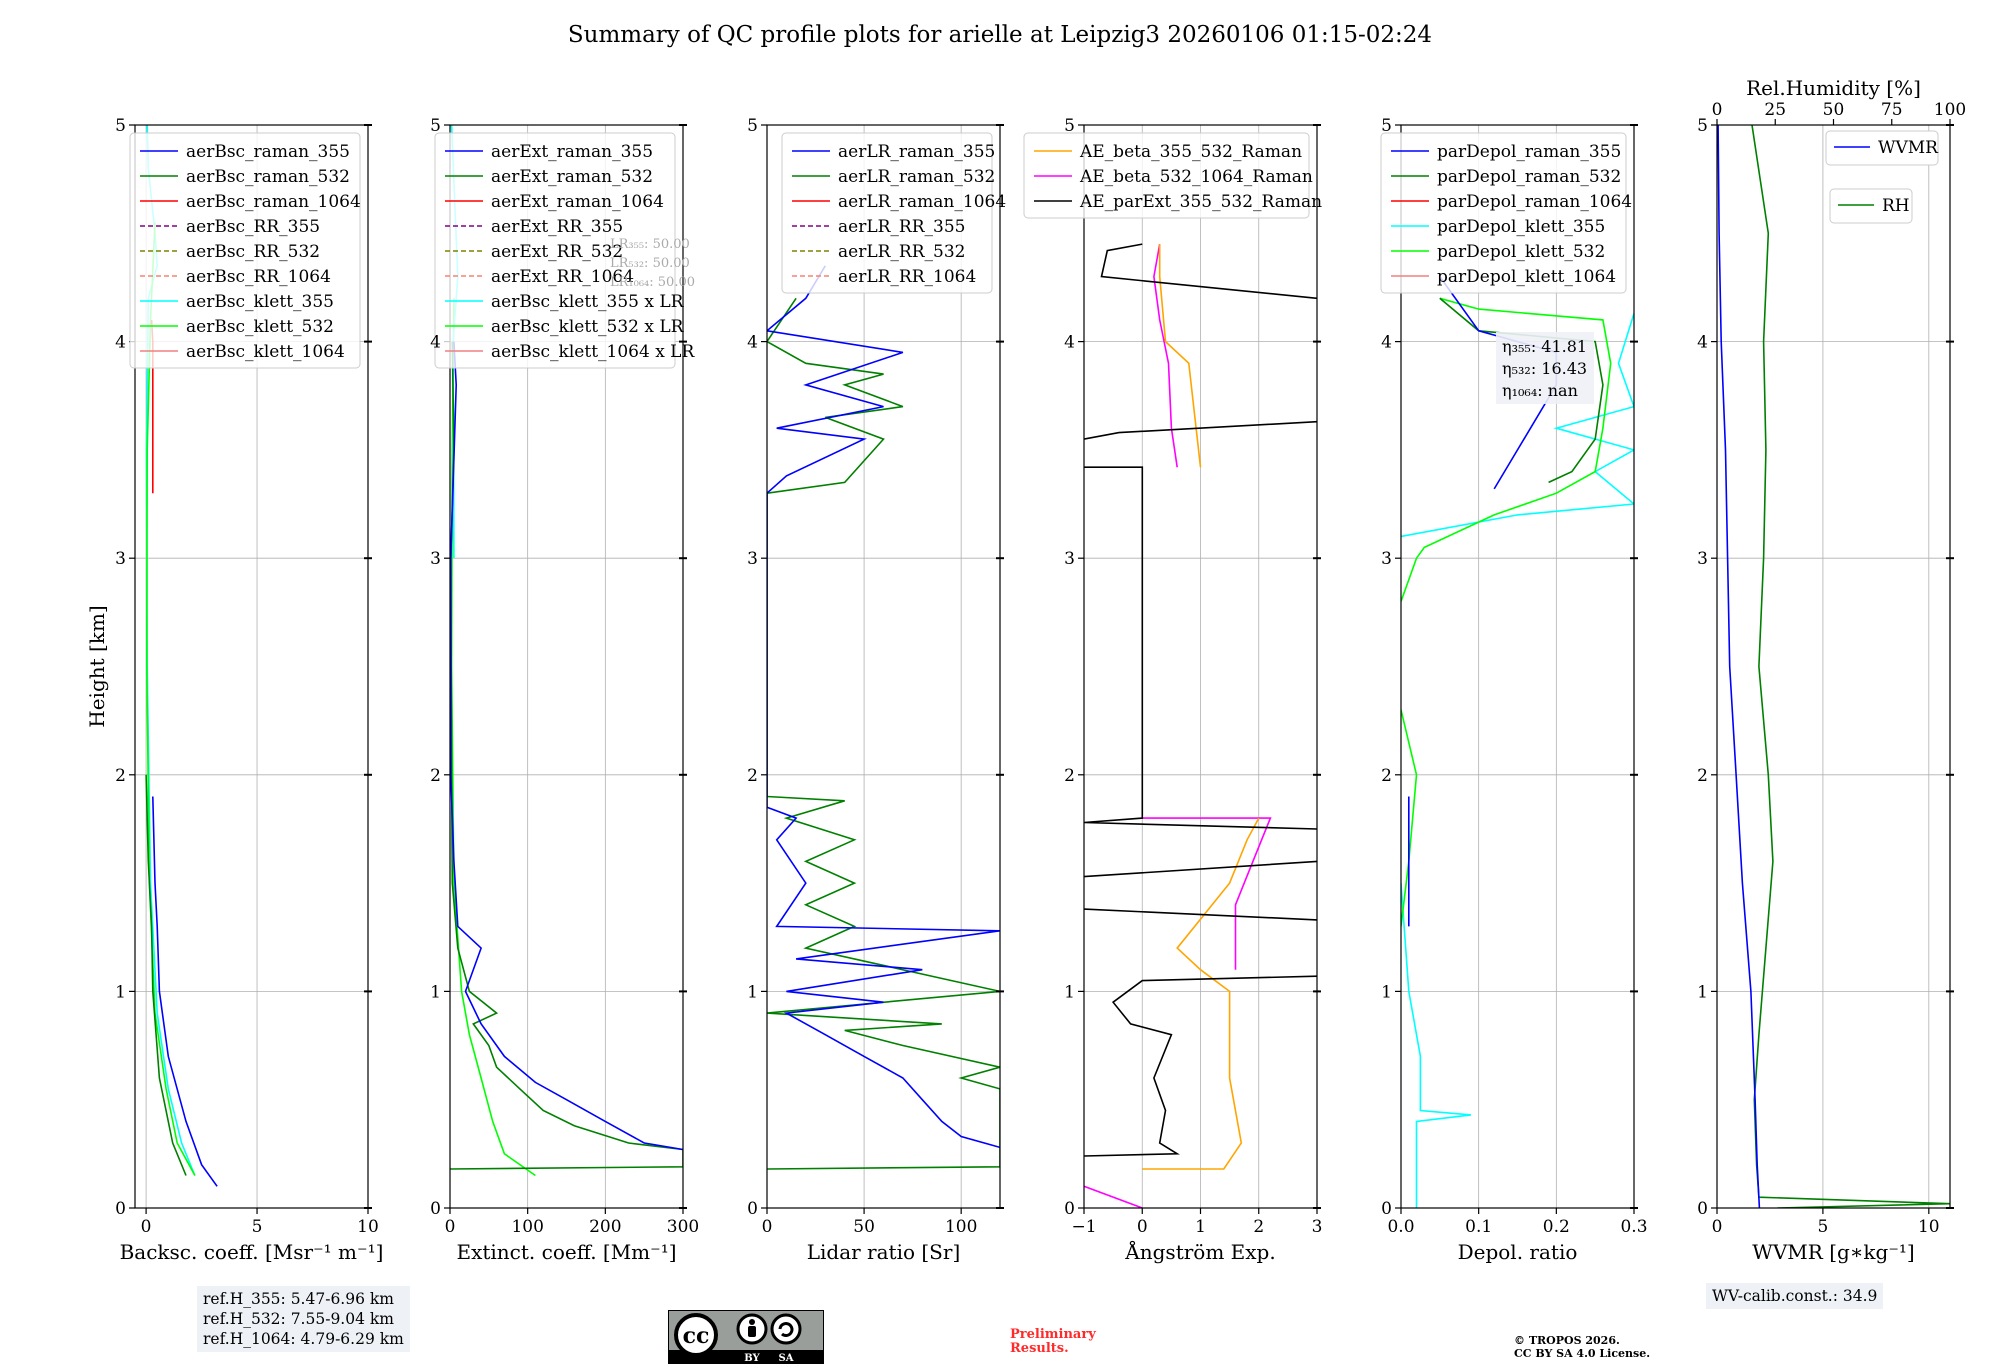  I want to click on x-axis-label: Lidar ratio [Sr], so click(884, 1252).